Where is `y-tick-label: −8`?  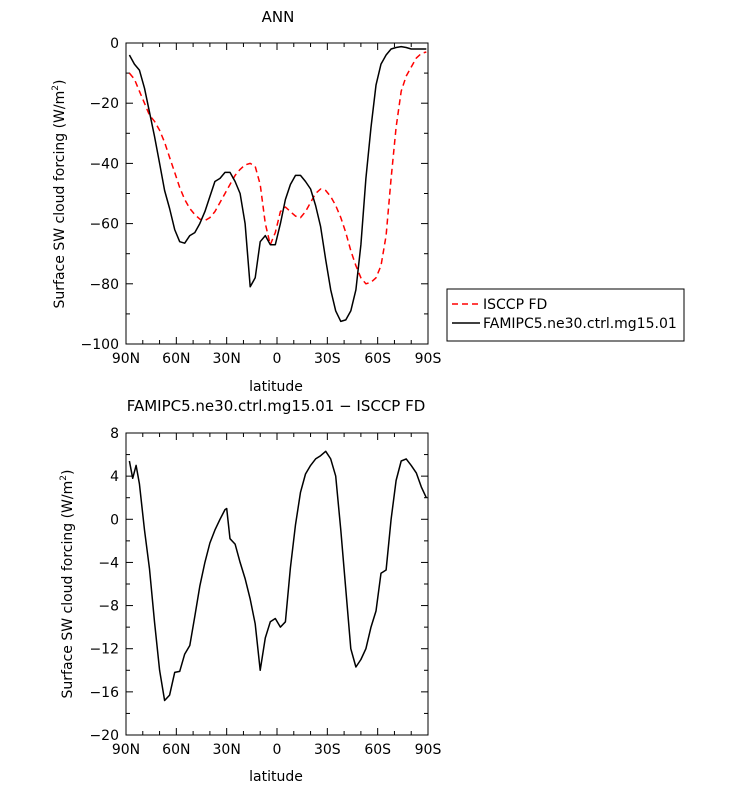 y-tick-label: −8 is located at coordinates (108, 607).